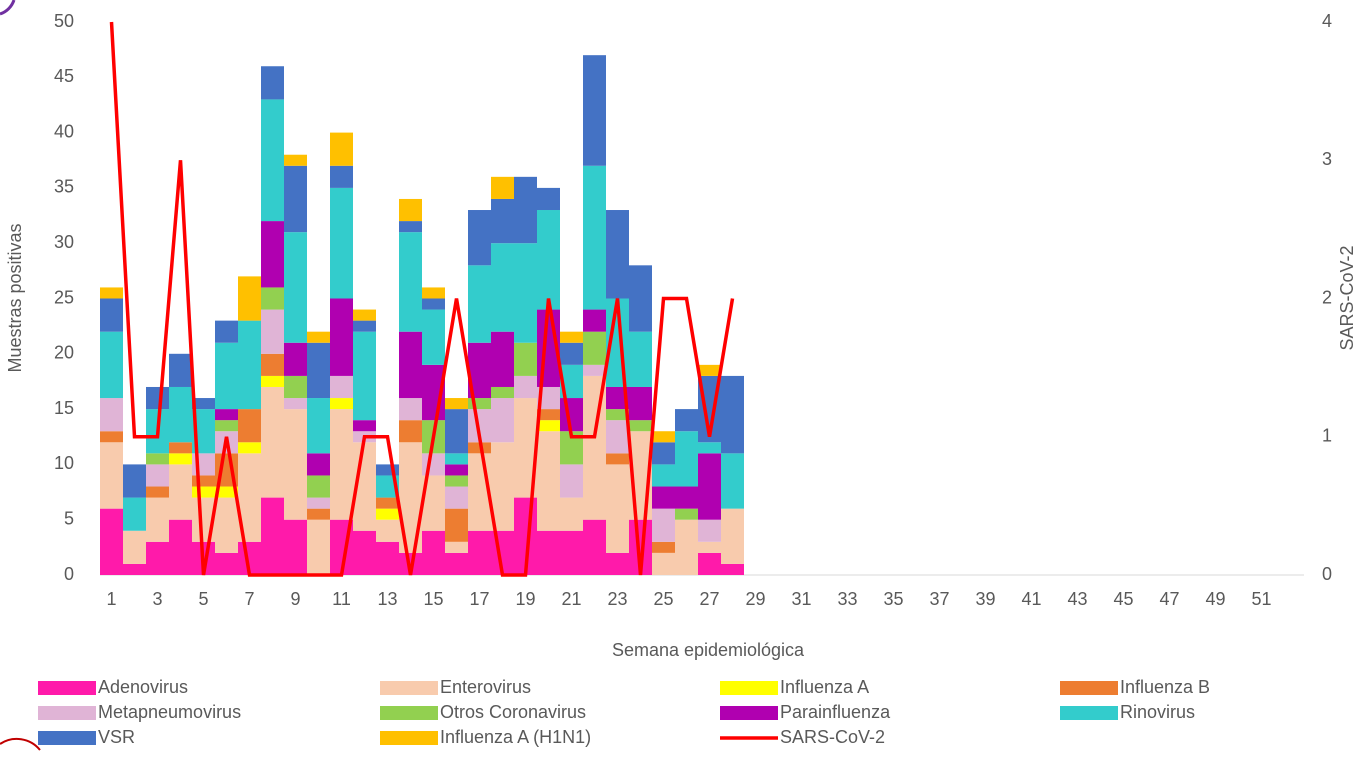 Image resolution: width=1360 pixels, height=758 pixels. What do you see at coordinates (1169, 599) in the screenshot?
I see `x-tick-label: 47` at bounding box center [1169, 599].